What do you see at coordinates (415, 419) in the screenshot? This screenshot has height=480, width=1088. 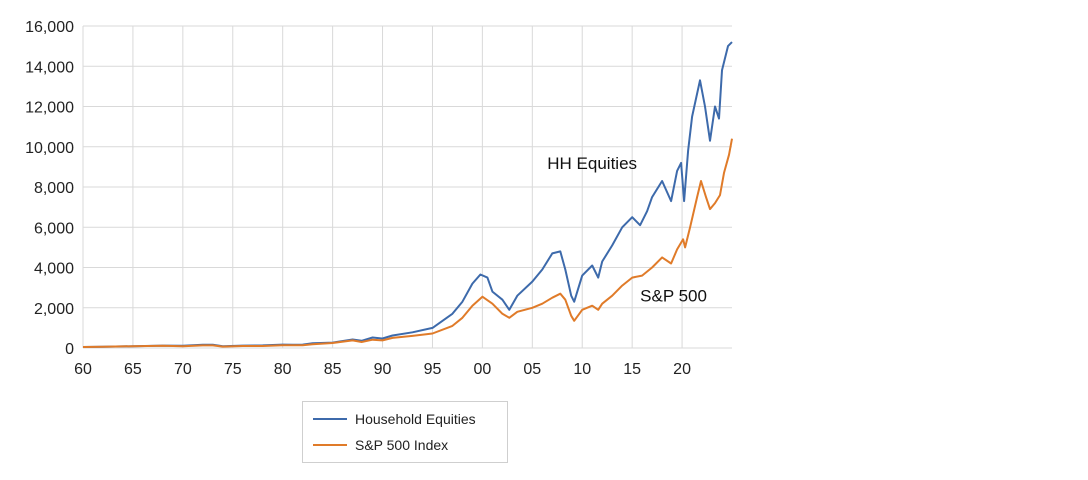 I see `legend-label-household-equities: Household Equities` at bounding box center [415, 419].